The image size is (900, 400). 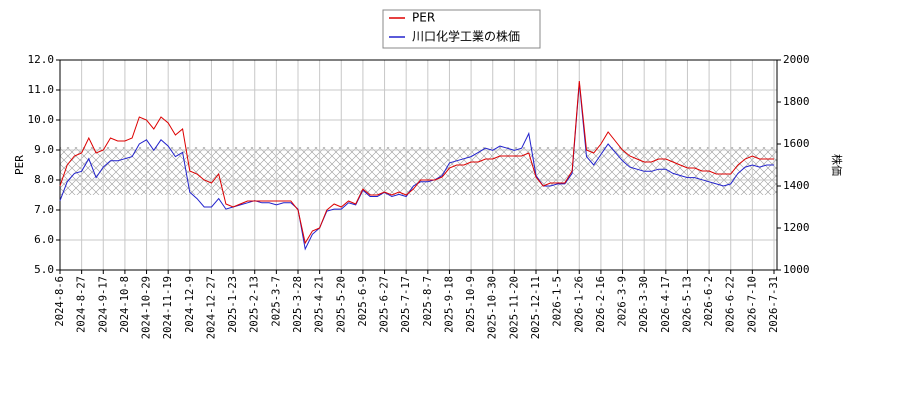 What do you see at coordinates (774, 304) in the screenshot?
I see `x-tick-label: 2026-7-31` at bounding box center [774, 304].